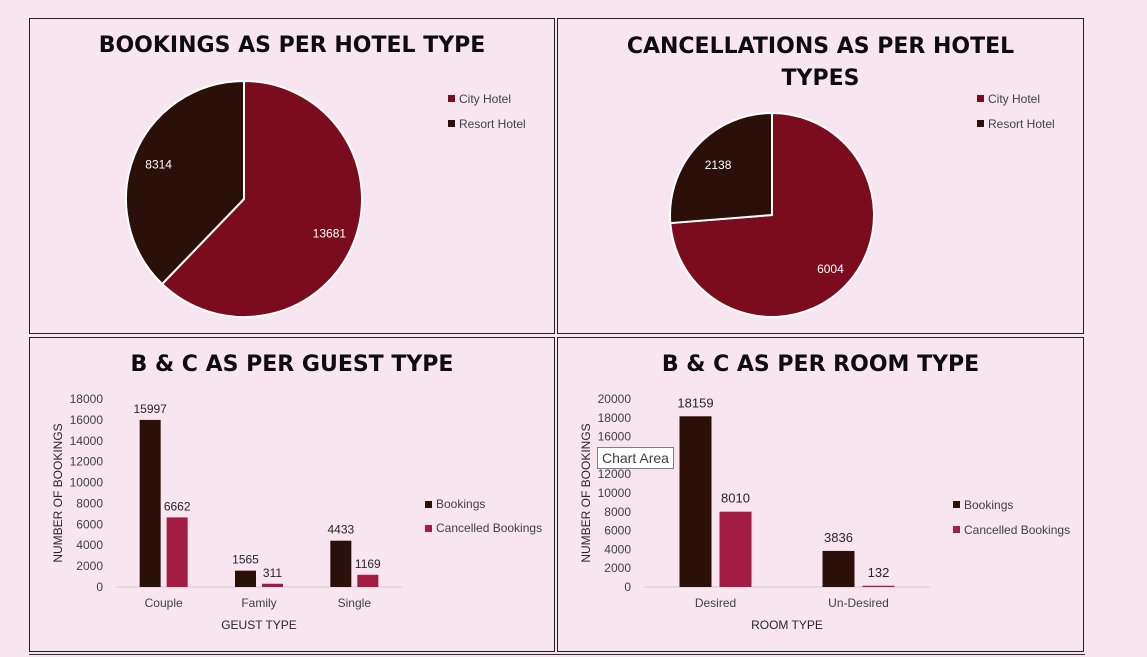  I want to click on data-label: 13681, so click(330, 233).